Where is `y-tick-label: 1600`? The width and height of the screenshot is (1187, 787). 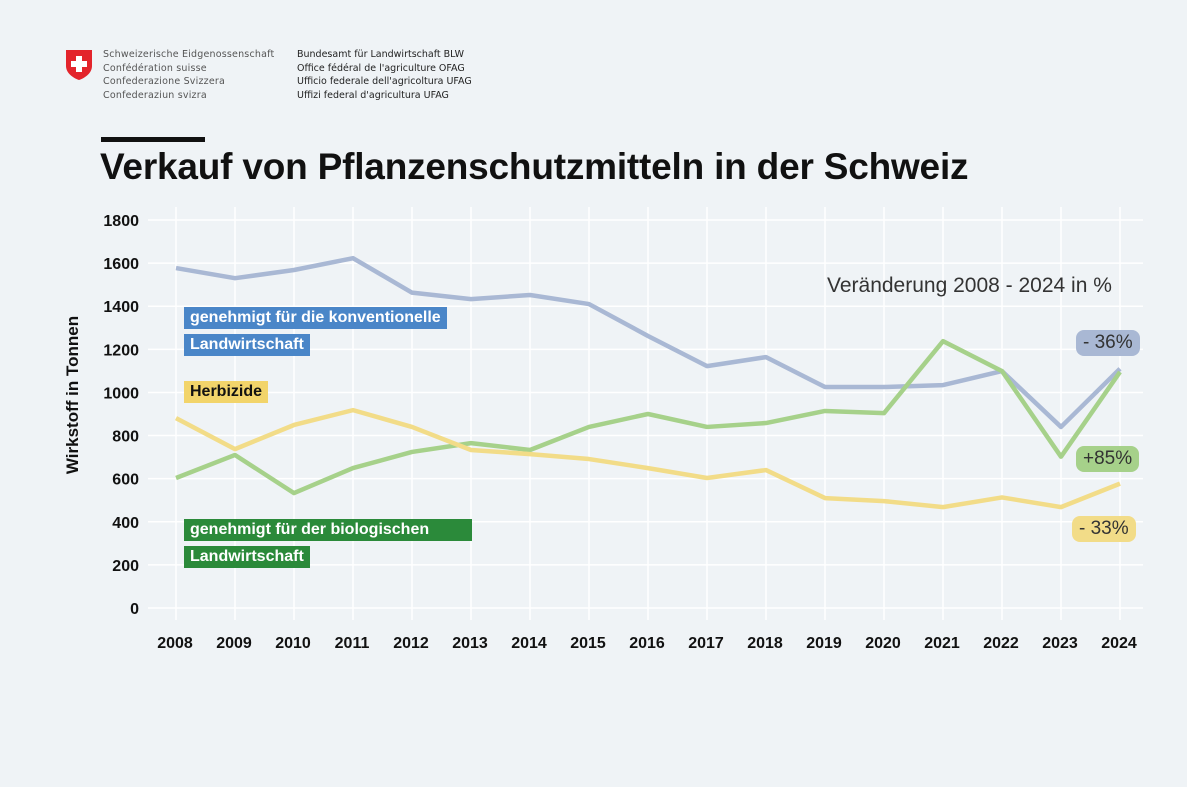
y-tick-label: 1600 is located at coordinates (121, 264).